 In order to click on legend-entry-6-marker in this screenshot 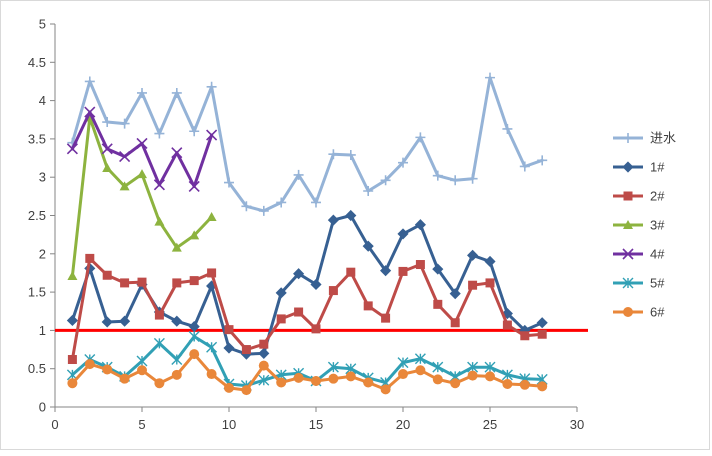, I will do `click(628, 283)`.